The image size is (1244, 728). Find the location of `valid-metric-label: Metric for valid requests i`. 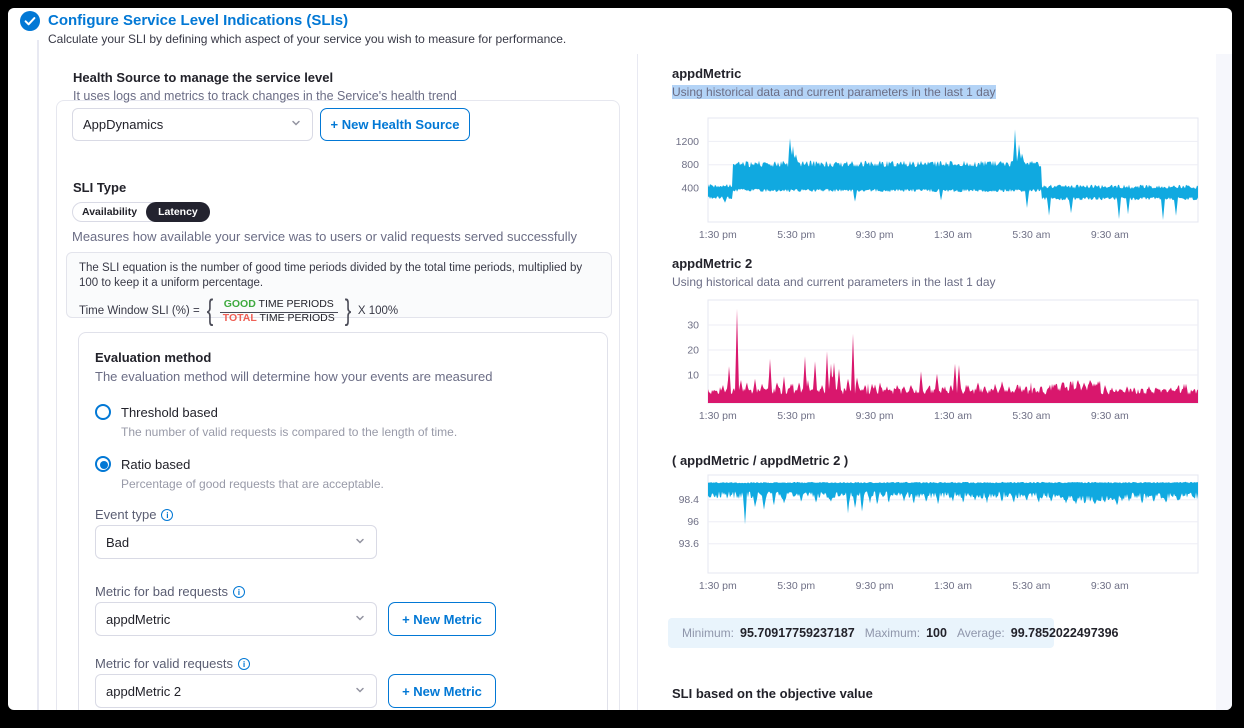

valid-metric-label: Metric for valid requests i is located at coordinates (172, 663).